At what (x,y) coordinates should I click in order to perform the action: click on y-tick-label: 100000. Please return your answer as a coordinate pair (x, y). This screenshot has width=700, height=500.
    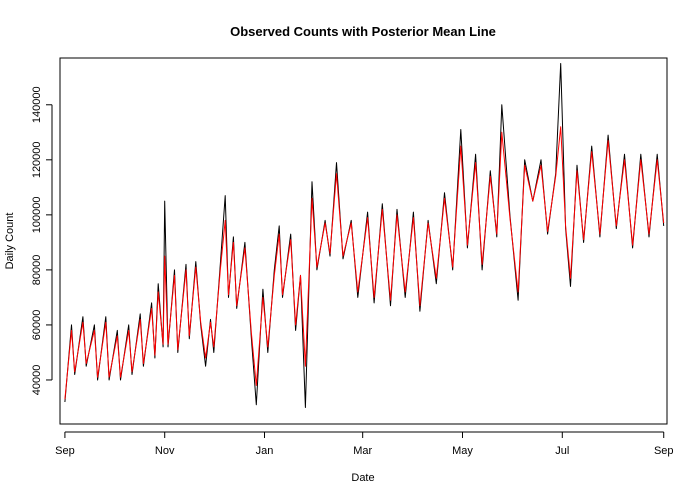
    Looking at the image, I should click on (37, 214).